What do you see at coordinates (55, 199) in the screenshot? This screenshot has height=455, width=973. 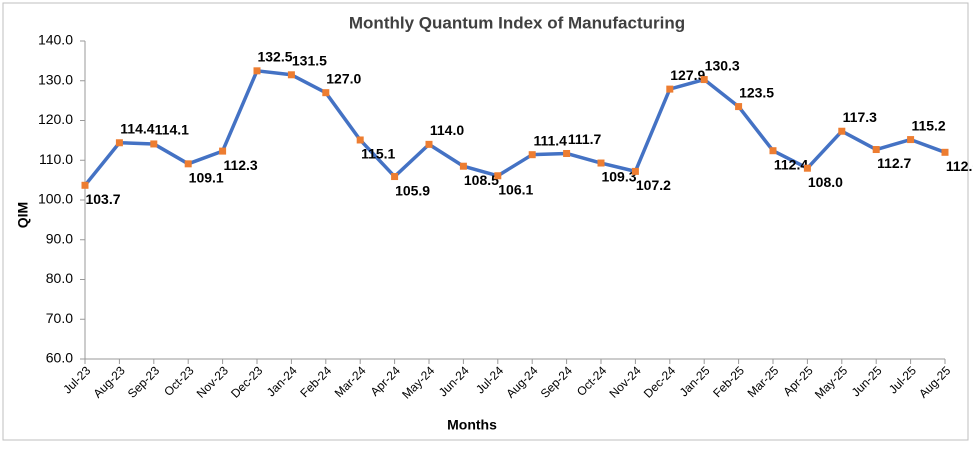 I see `y-tick-label: 100.0` at bounding box center [55, 199].